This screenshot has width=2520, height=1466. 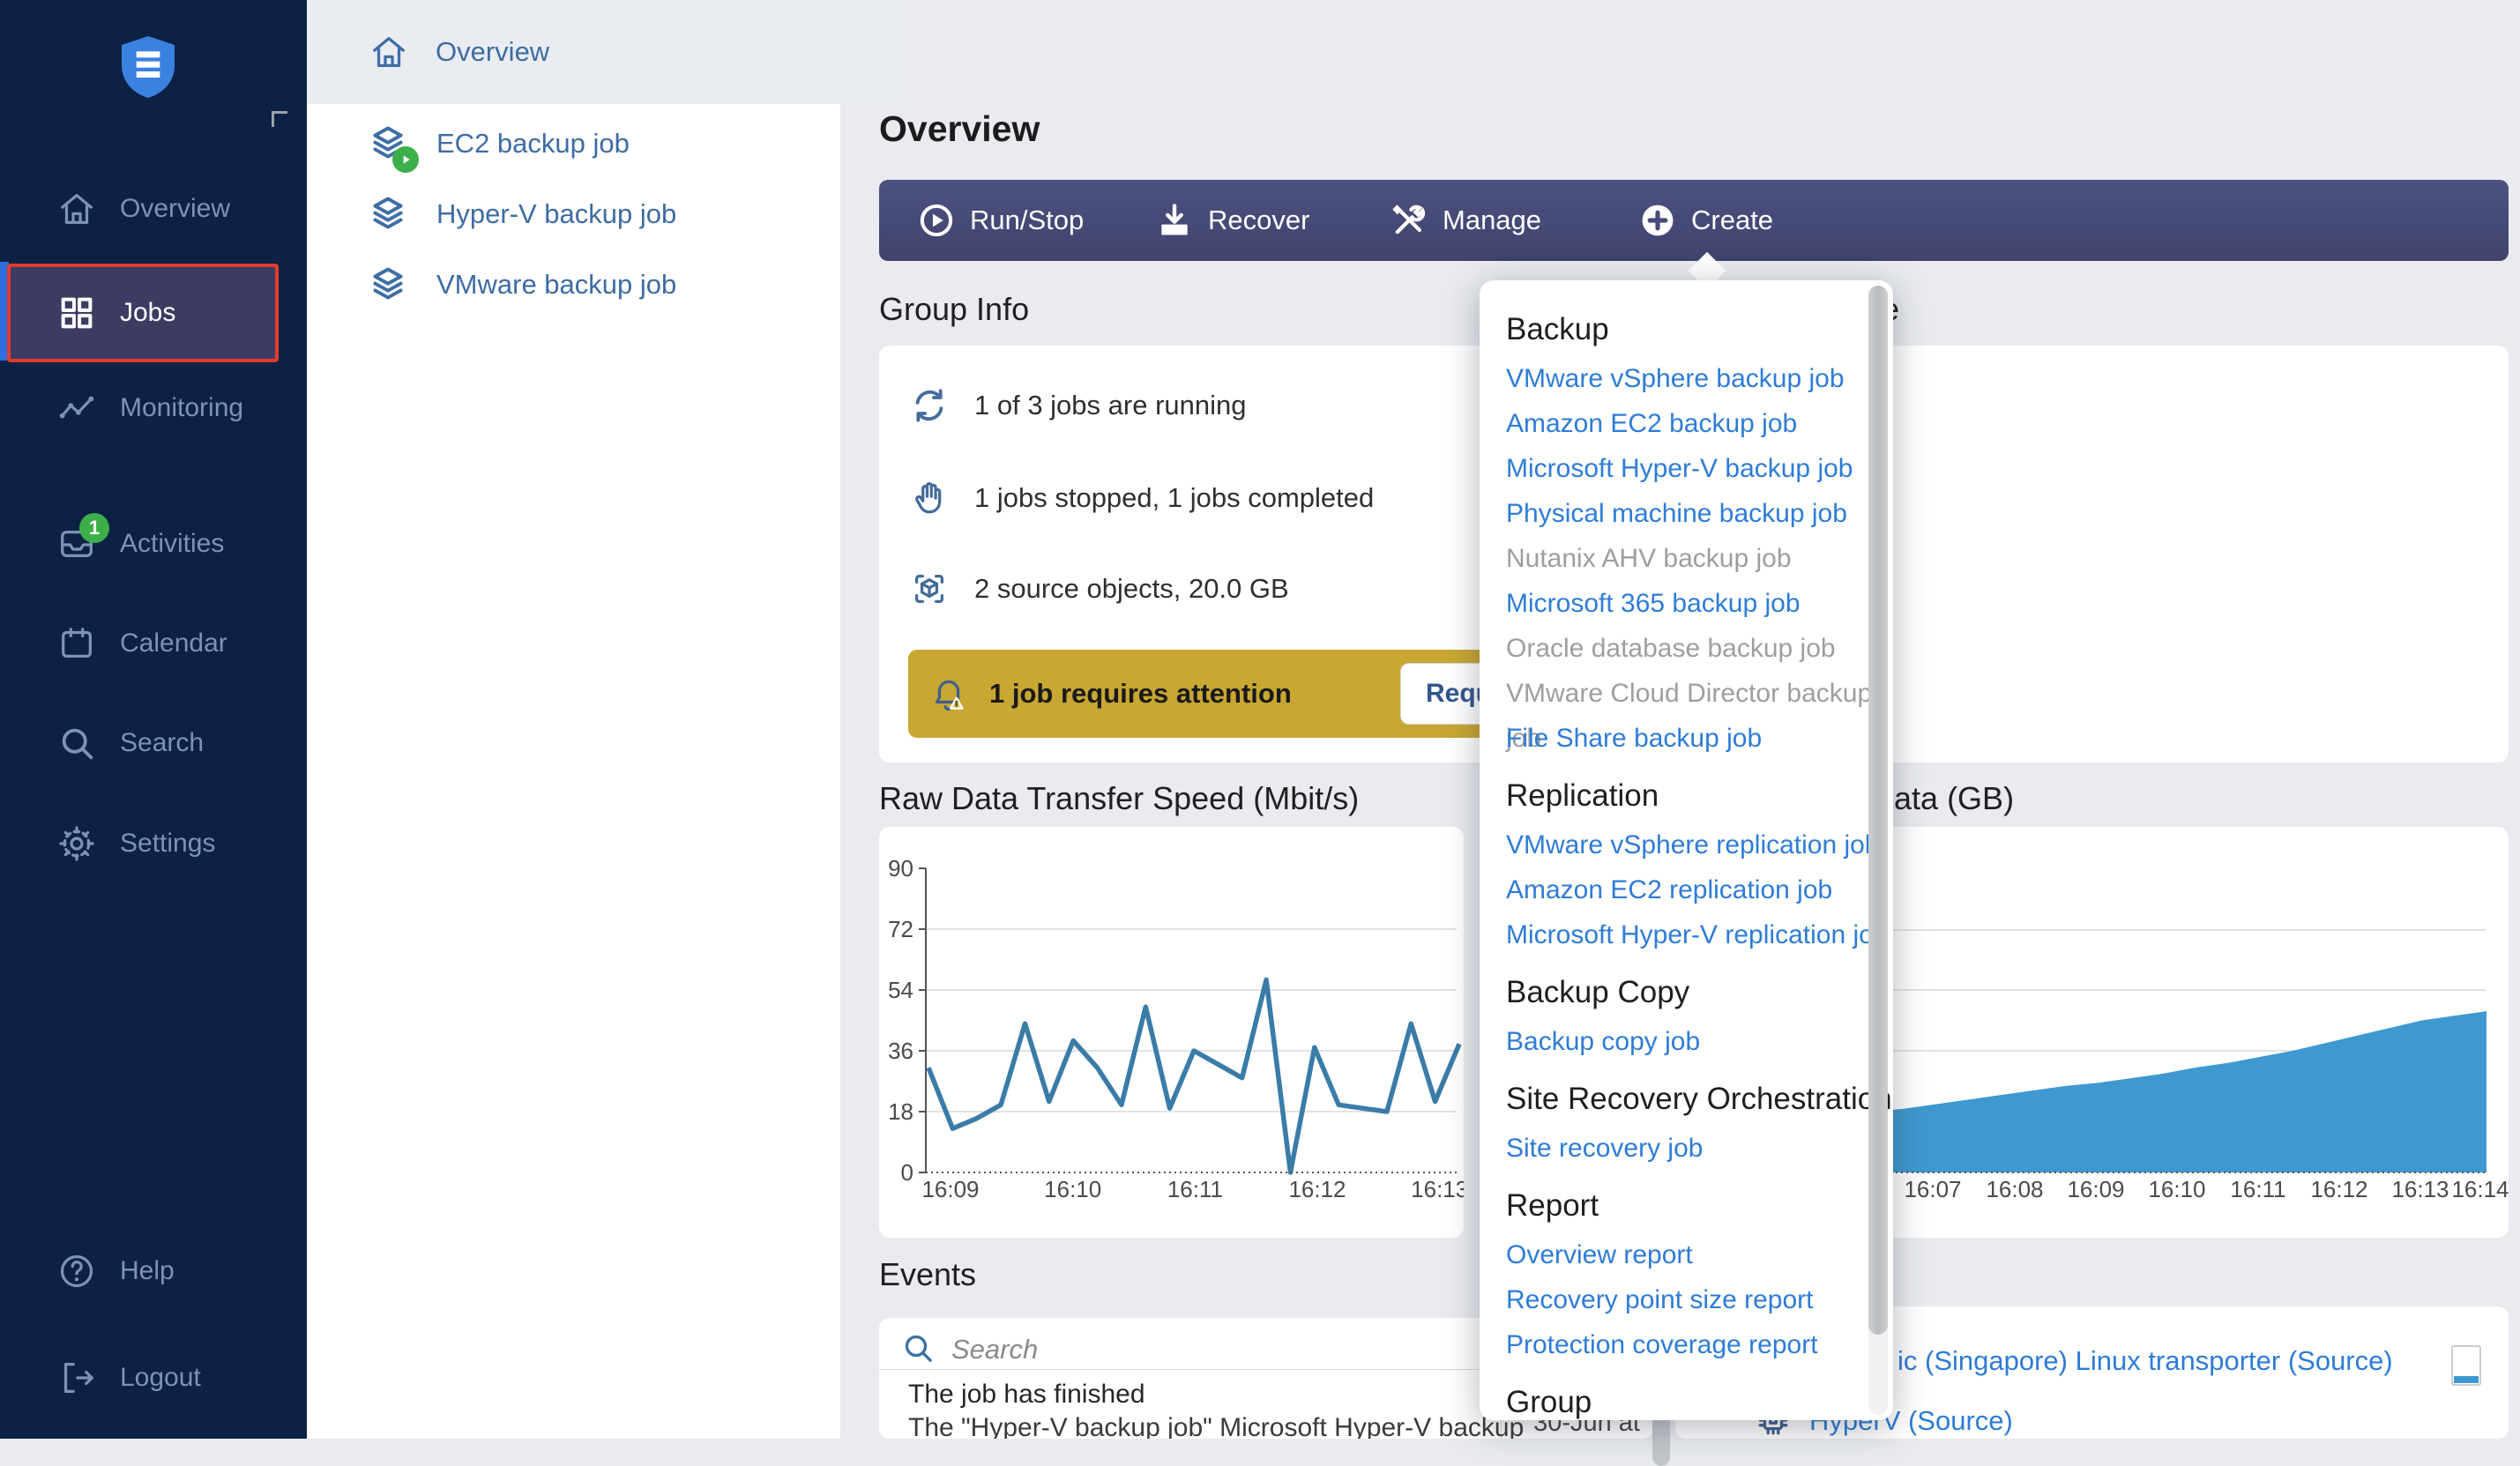 What do you see at coordinates (1689, 716) in the screenshot?
I see `menu-item-vmware-cloud-director-backup-job: VMware Cloud Director backup job` at bounding box center [1689, 716].